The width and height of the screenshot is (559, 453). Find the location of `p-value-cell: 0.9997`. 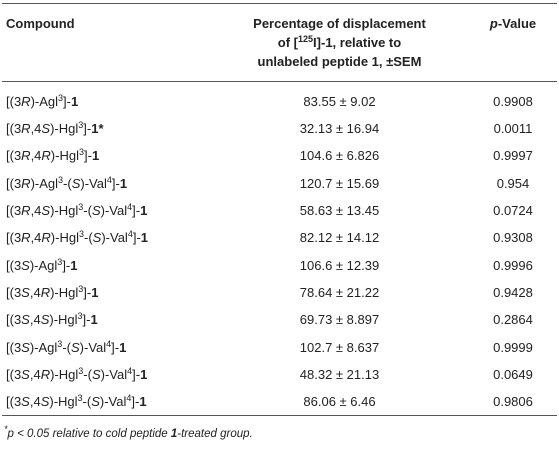

p-value-cell: 0.9997 is located at coordinates (513, 156).